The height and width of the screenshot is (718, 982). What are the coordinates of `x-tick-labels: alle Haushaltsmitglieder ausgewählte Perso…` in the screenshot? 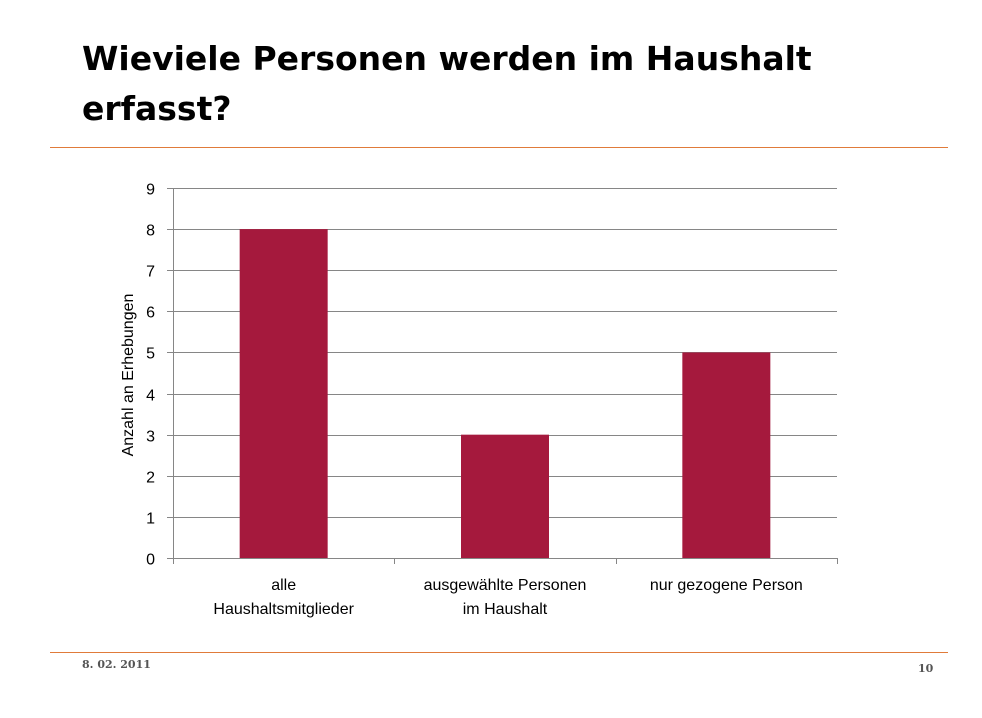 It's located at (507, 597).